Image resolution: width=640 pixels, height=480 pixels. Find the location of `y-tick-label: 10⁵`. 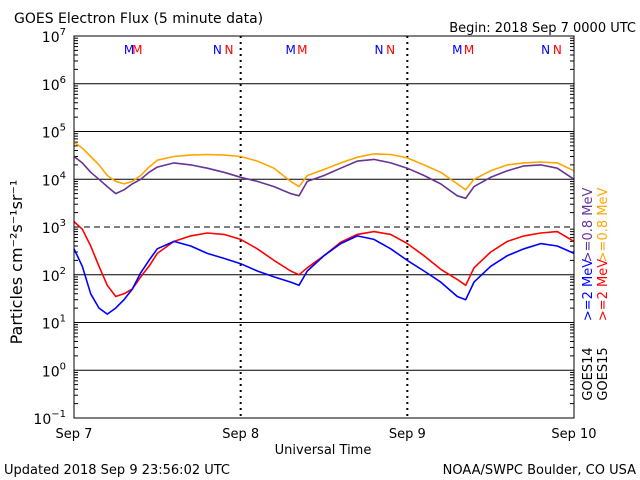

y-tick-label: 10⁵ is located at coordinates (54, 132).